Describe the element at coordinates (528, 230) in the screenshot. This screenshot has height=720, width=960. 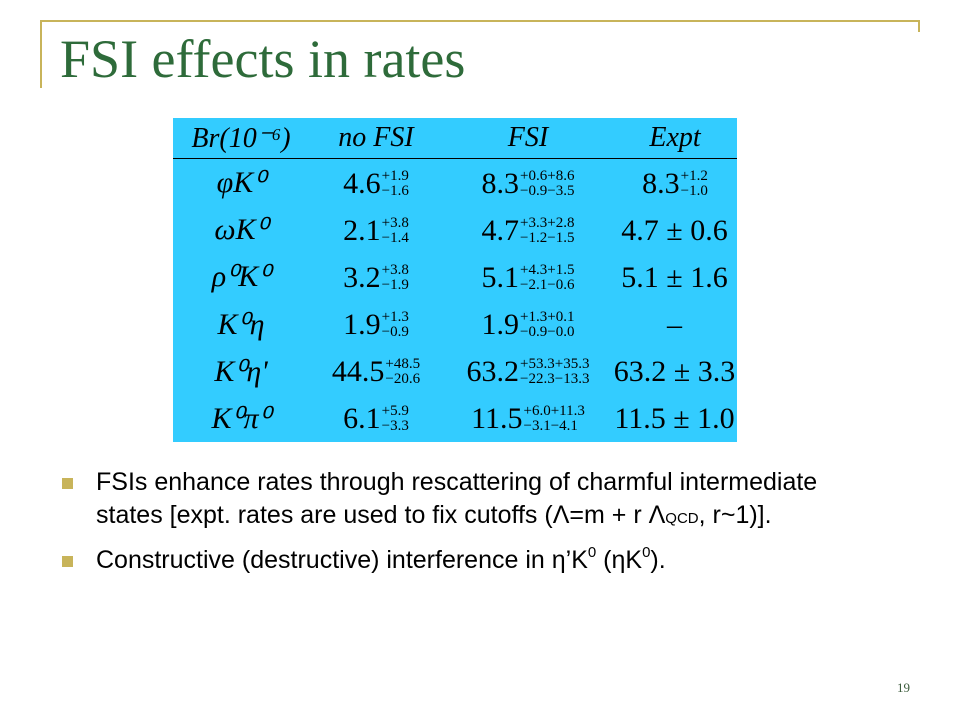
I see `fsi-cell: 4.7 +3.3+2.8 −1.2−1.5` at that location.